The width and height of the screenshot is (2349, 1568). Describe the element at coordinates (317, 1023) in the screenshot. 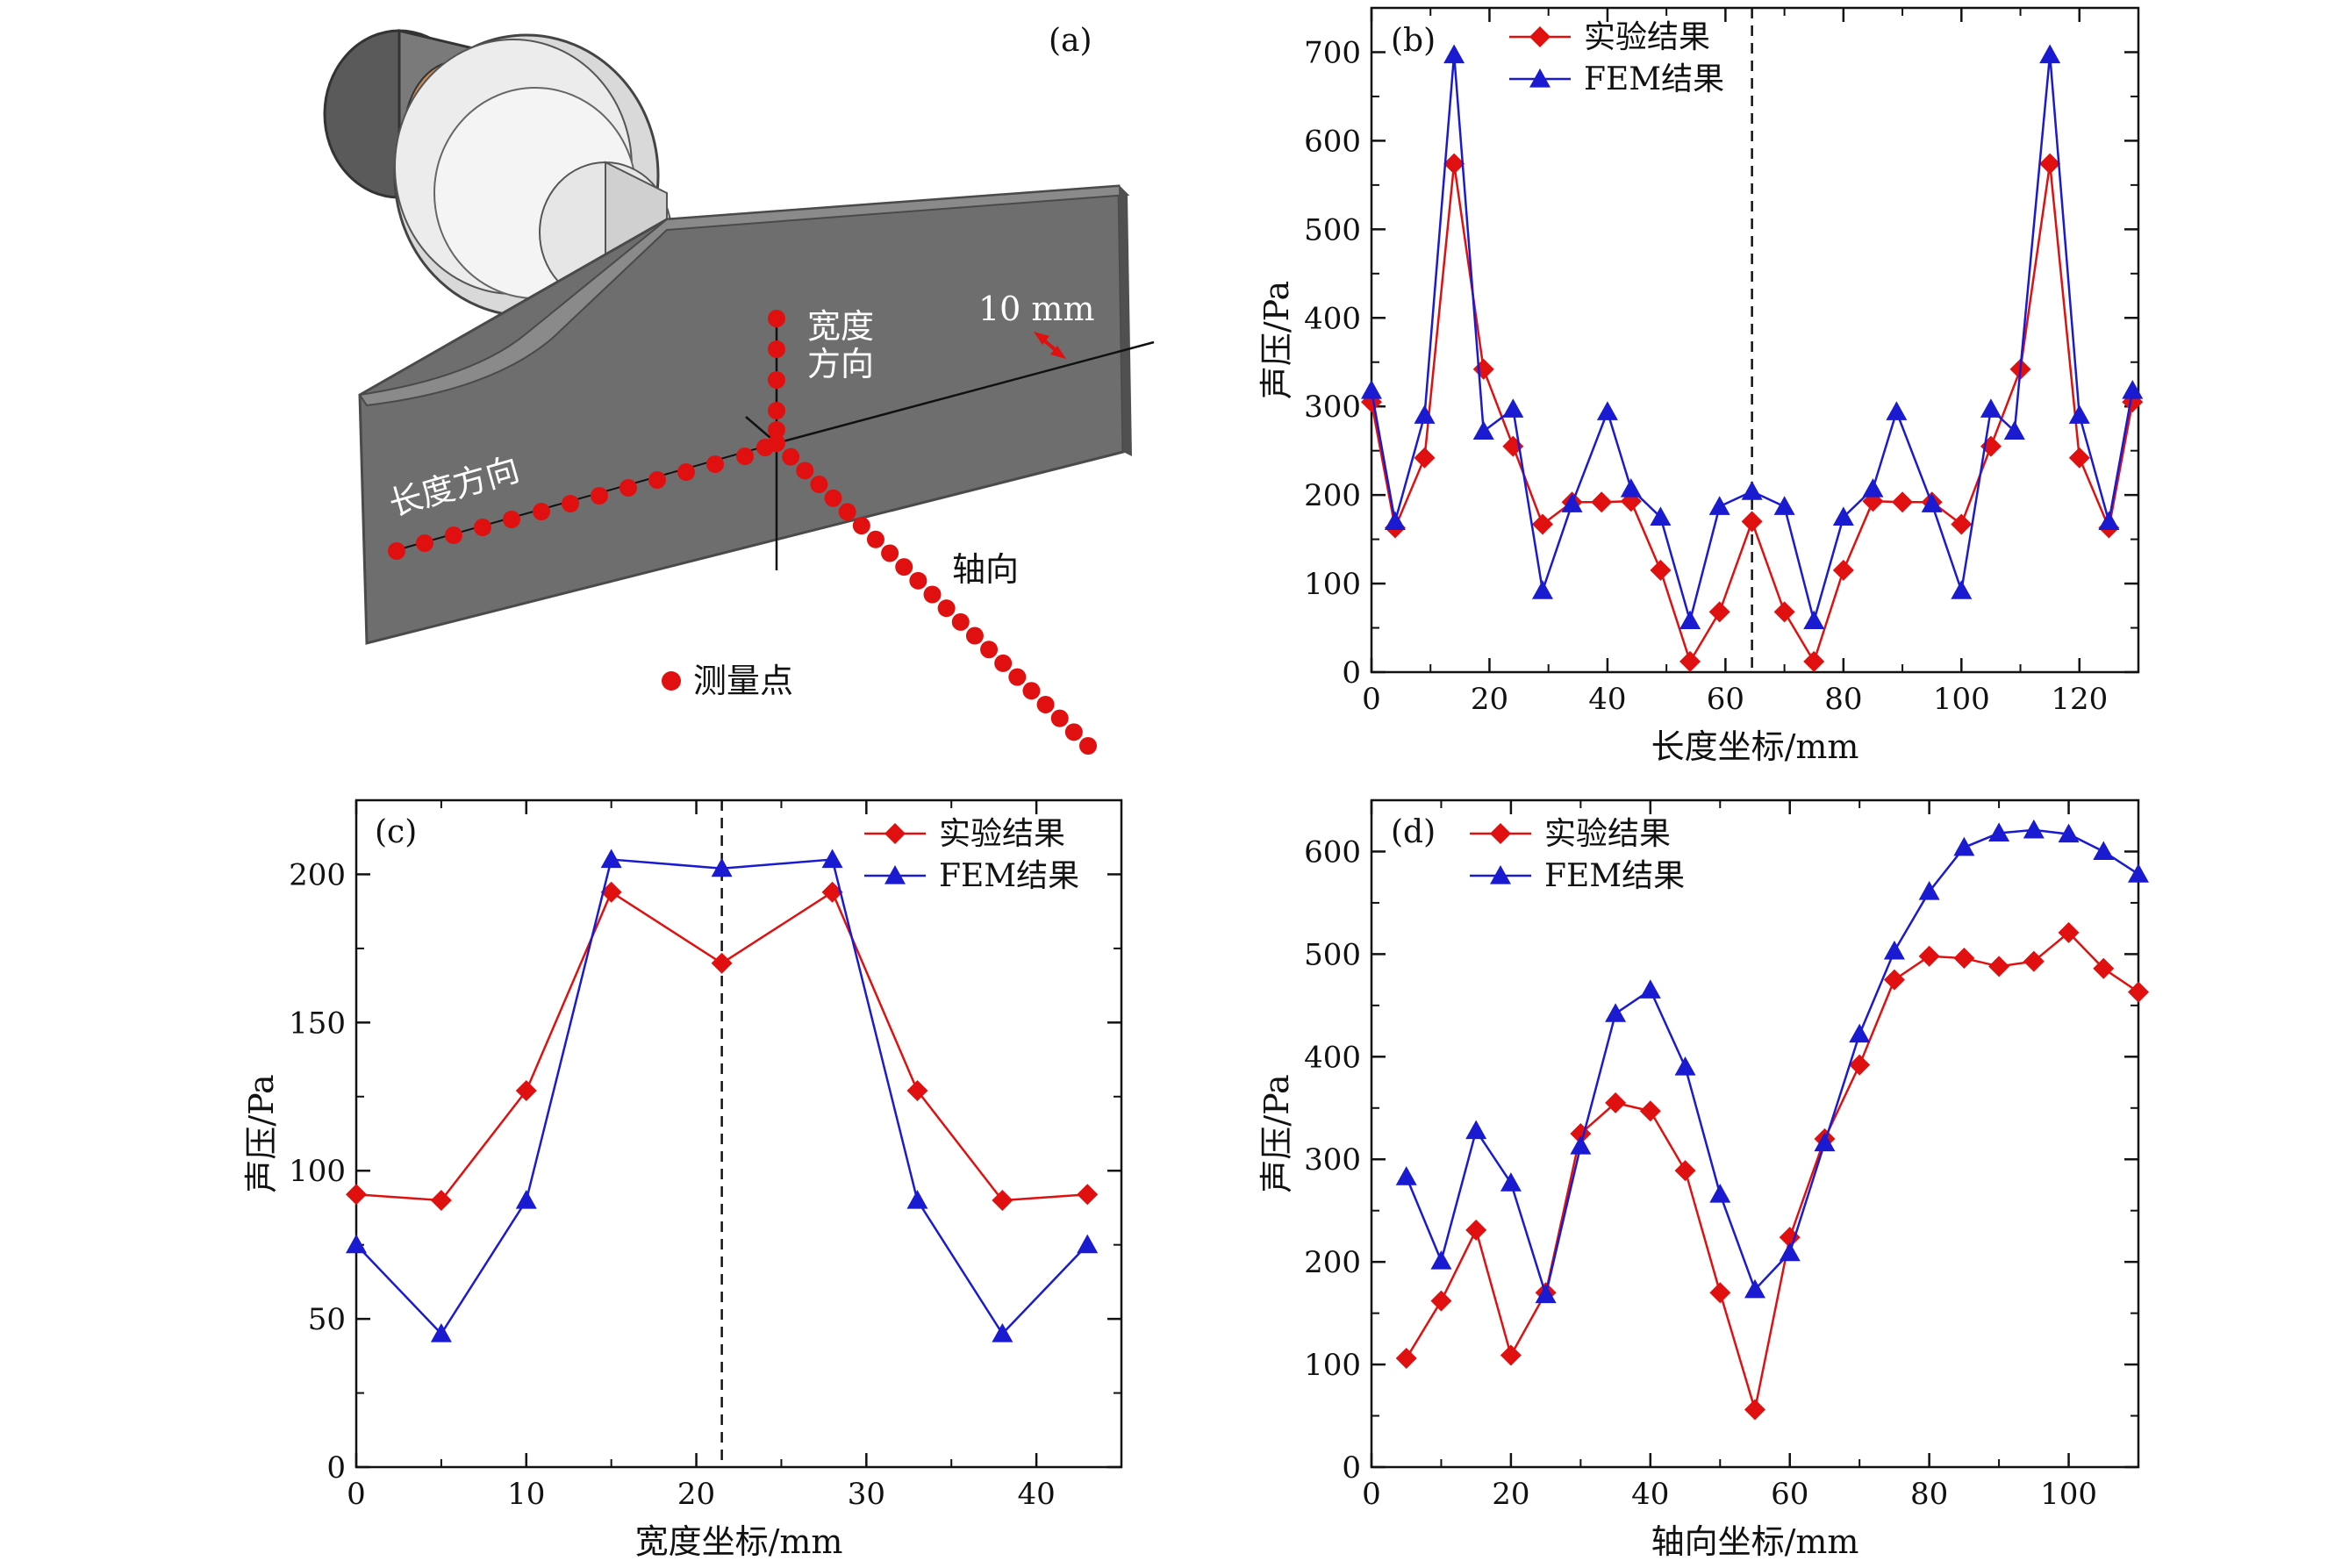

I see `y-tick-label: 150` at that location.